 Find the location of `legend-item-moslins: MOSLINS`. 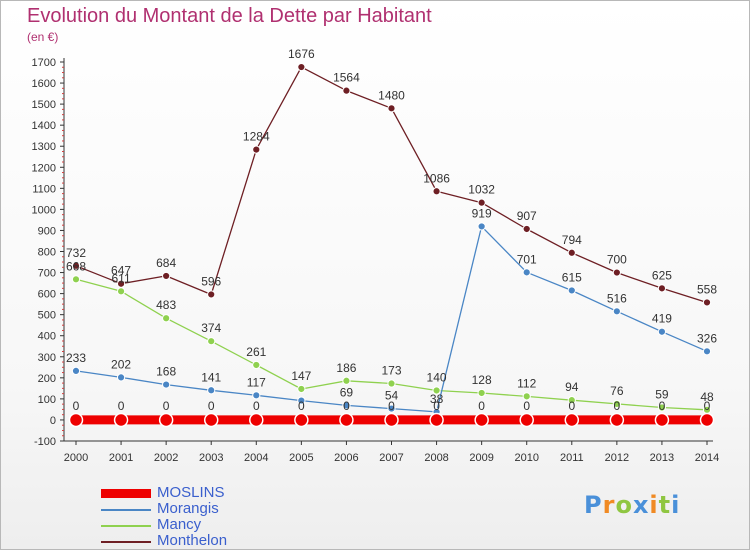

legend-item-moslins: MOSLINS is located at coordinates (211, 493).